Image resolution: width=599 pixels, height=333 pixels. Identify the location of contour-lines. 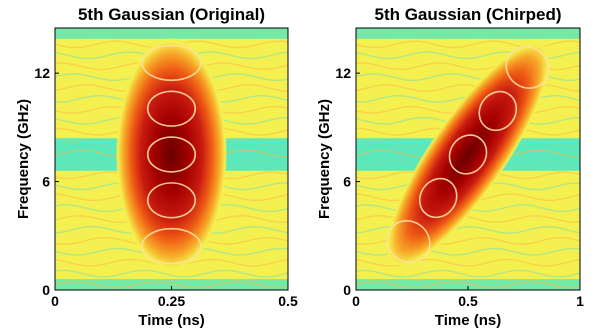
(171, 154).